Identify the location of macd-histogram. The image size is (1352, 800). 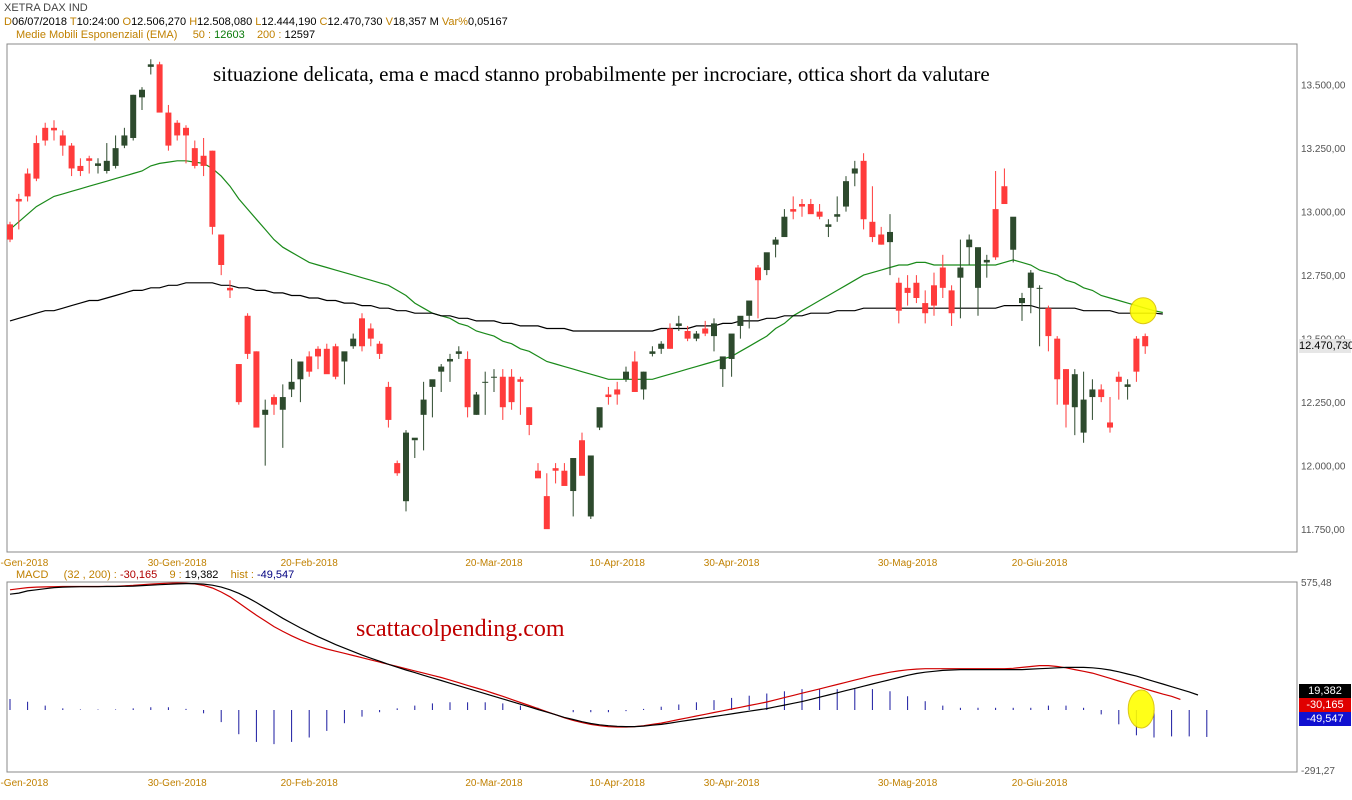
(608, 717).